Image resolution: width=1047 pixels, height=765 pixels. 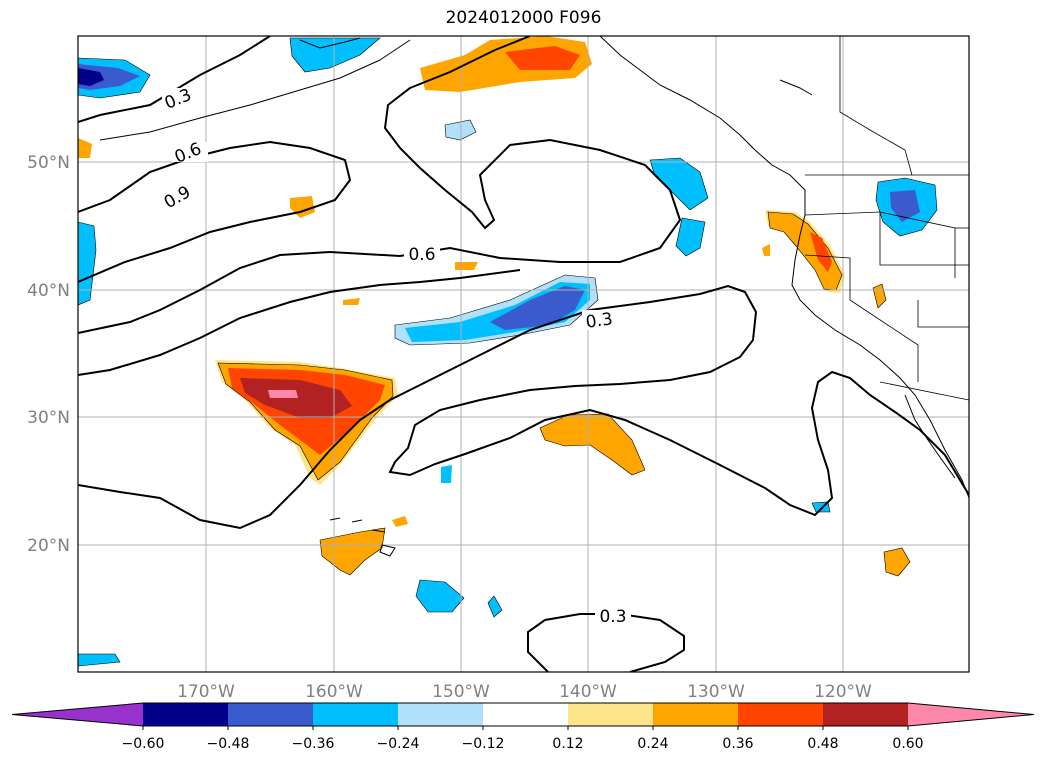 What do you see at coordinates (143, 744) in the screenshot?
I see `colorbar-tick-label: −0.60` at bounding box center [143, 744].